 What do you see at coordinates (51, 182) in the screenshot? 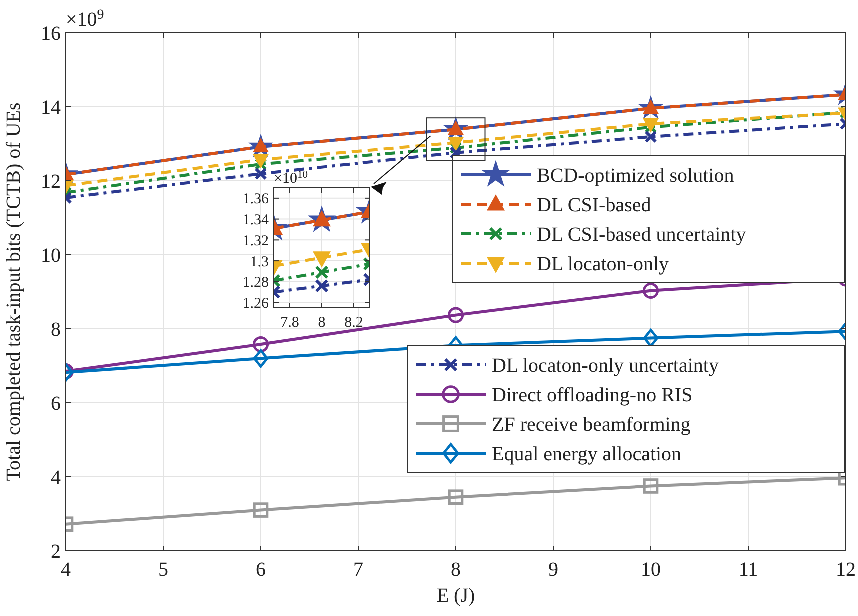
I see `y-tick-label: 12` at bounding box center [51, 182].